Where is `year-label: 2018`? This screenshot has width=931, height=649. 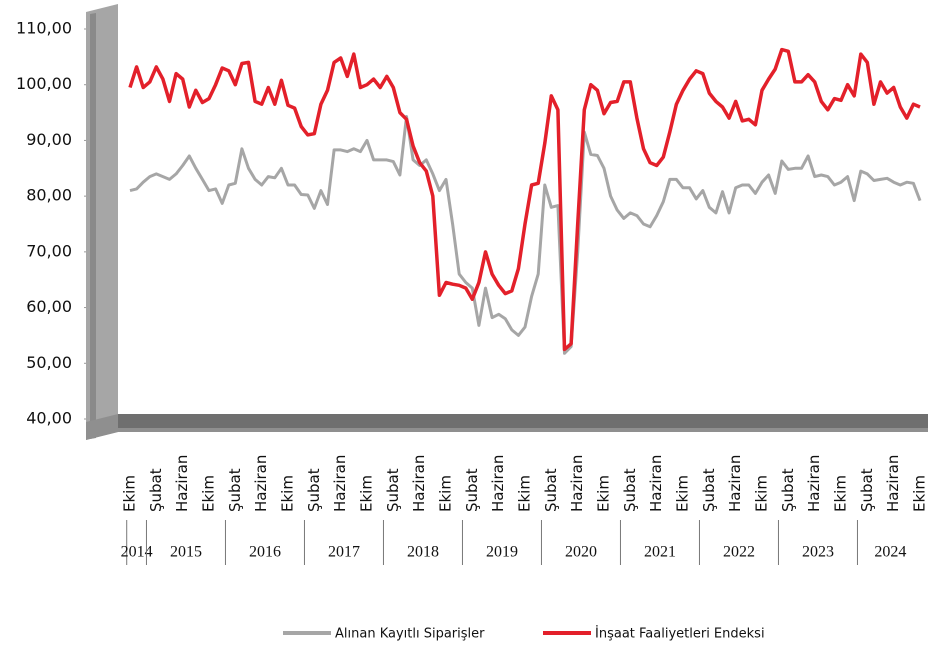 year-label: 2018 is located at coordinates (423, 552).